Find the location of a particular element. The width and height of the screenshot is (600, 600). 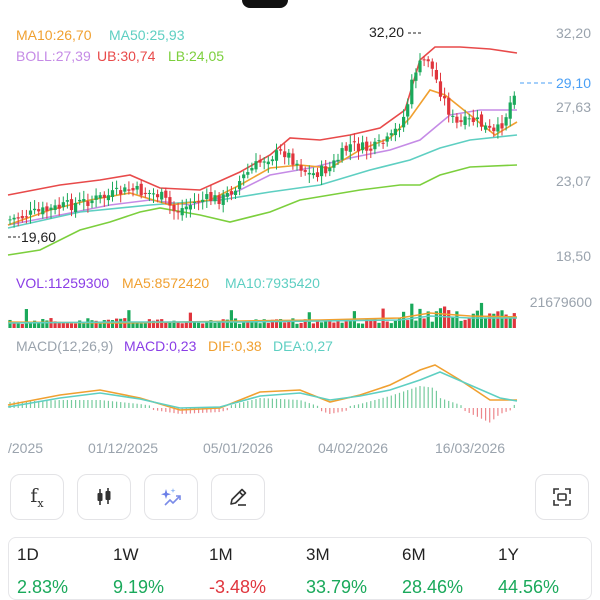

period-1d: 1D is located at coordinates (28, 554).